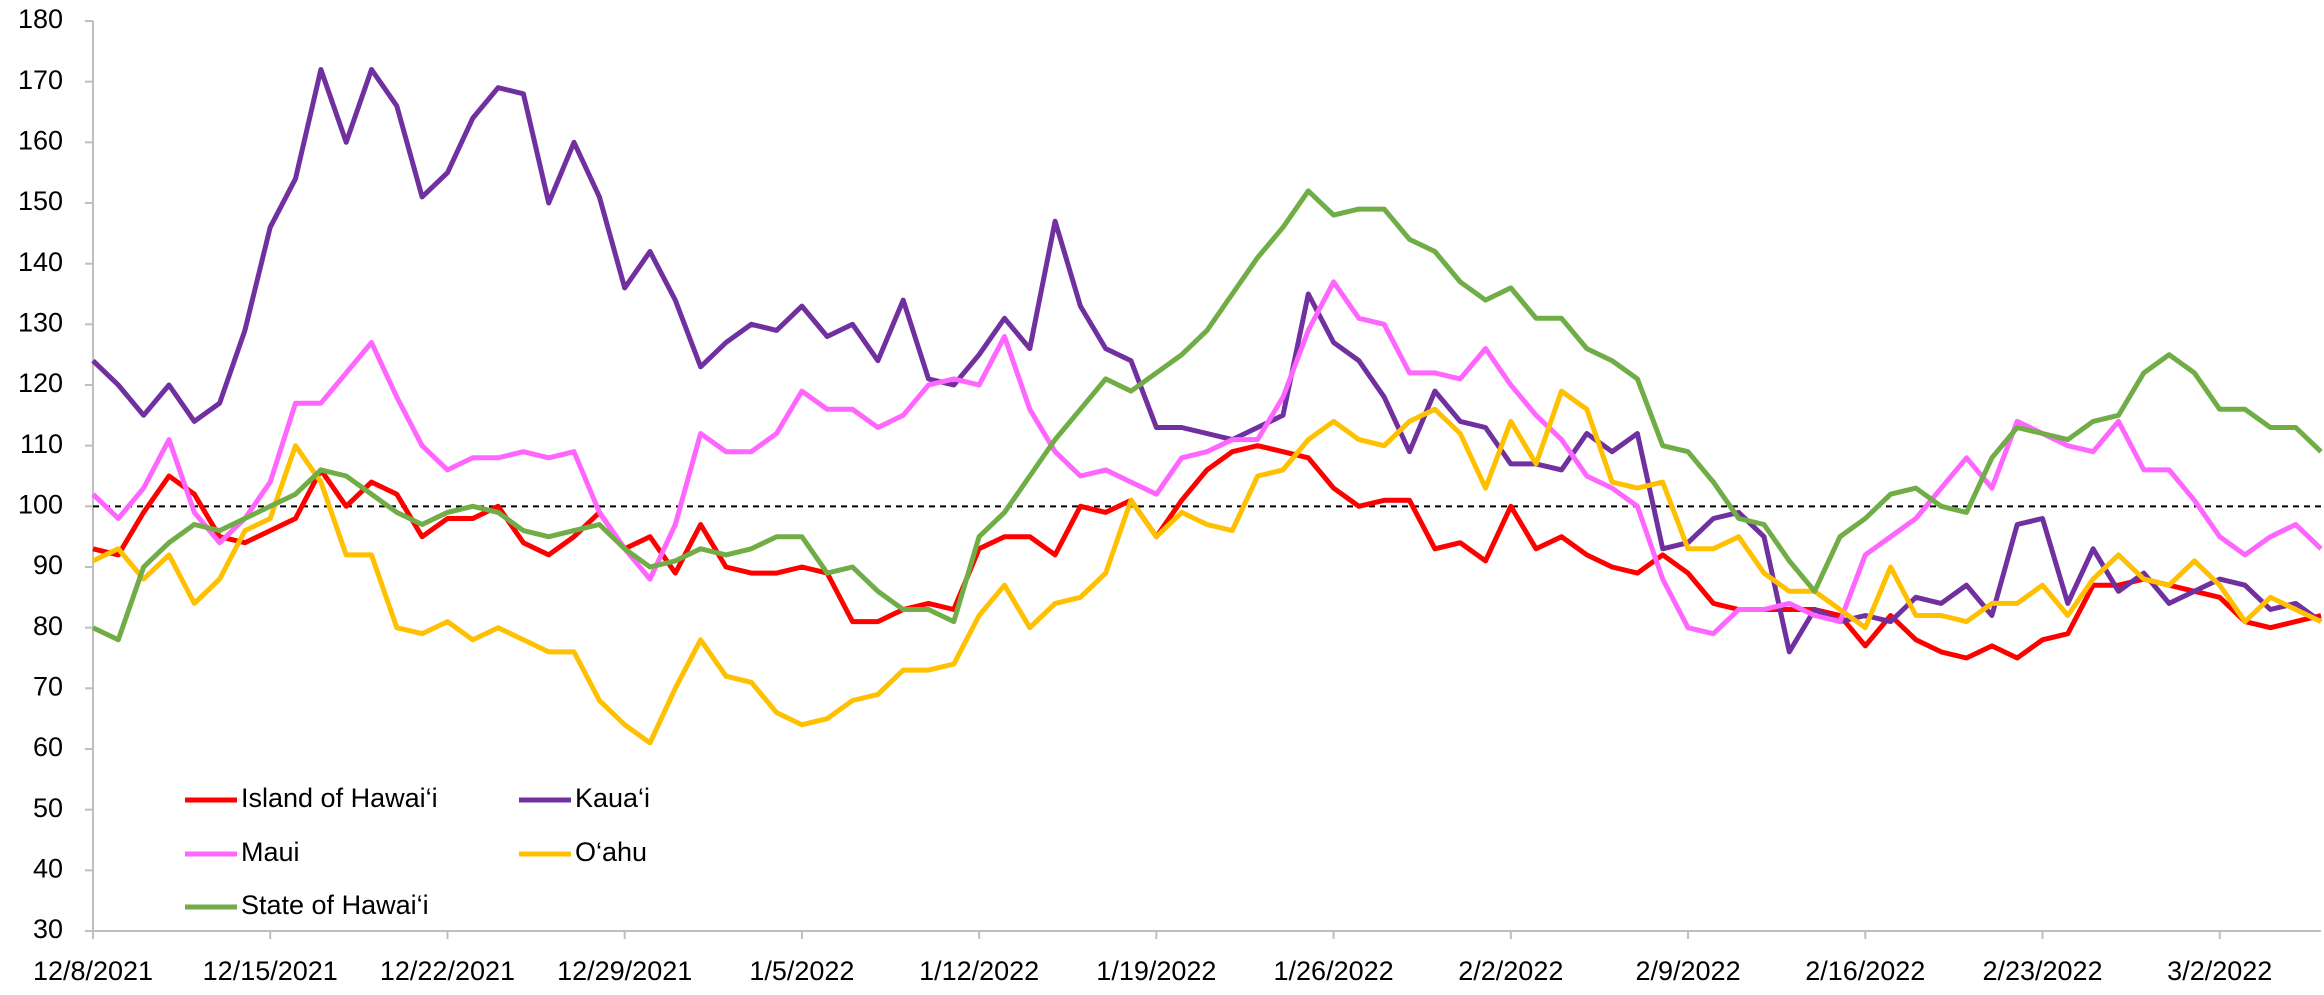 This screenshot has height=995, width=2324. I want to click on y-tick-label: 40, so click(48, 868).